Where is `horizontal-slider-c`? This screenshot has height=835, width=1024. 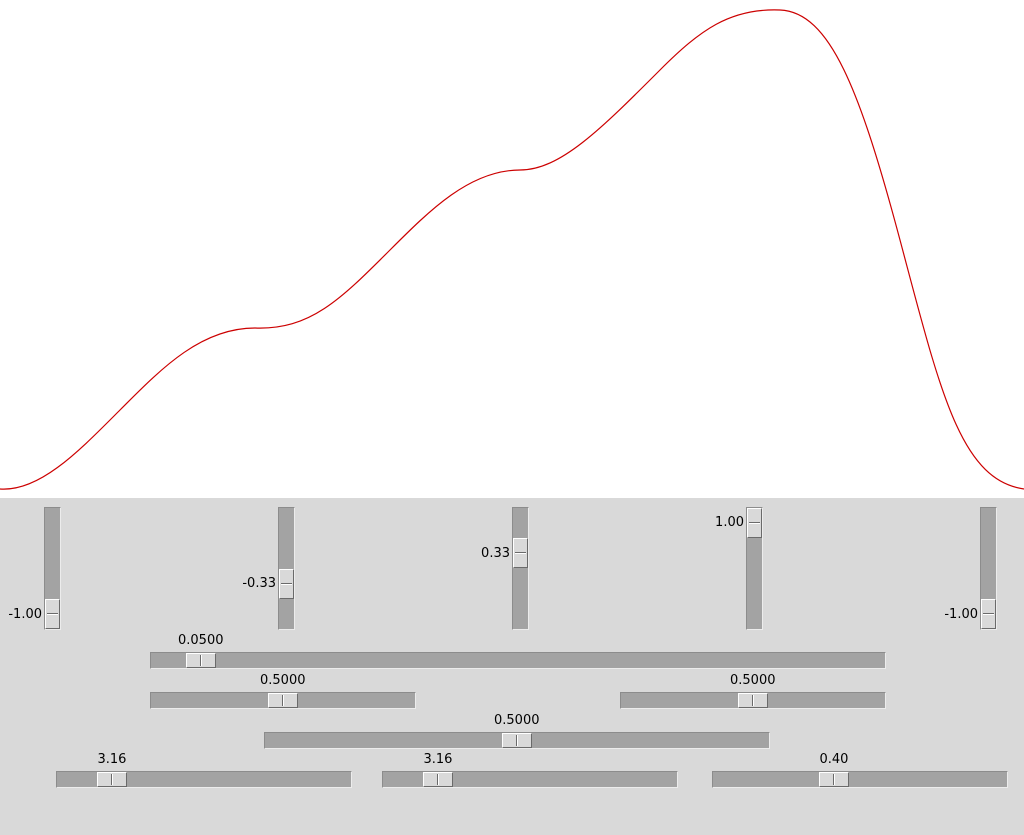
horizontal-slider-c is located at coordinates (753, 700).